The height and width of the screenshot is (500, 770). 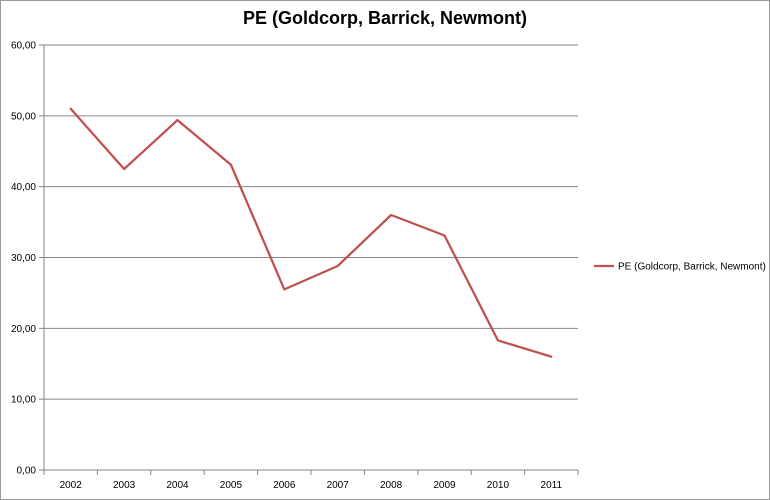 I want to click on x-tick-label: 2007, so click(x=338, y=485).